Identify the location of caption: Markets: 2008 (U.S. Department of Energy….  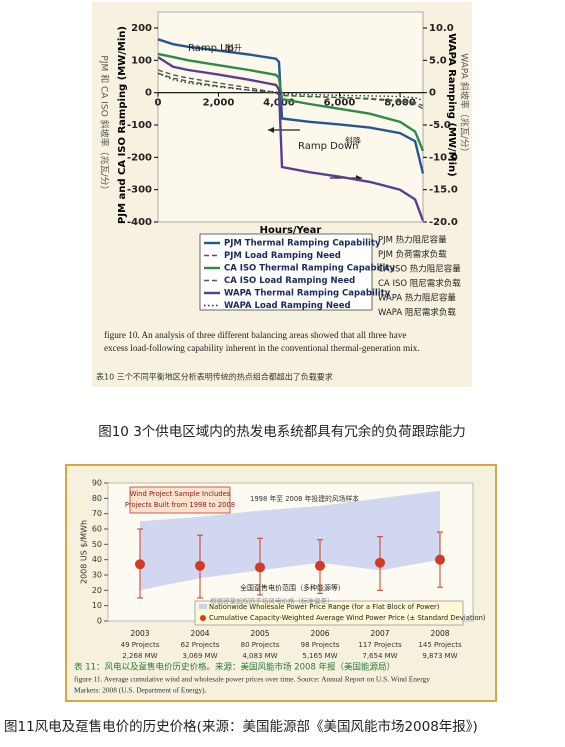
(140, 690).